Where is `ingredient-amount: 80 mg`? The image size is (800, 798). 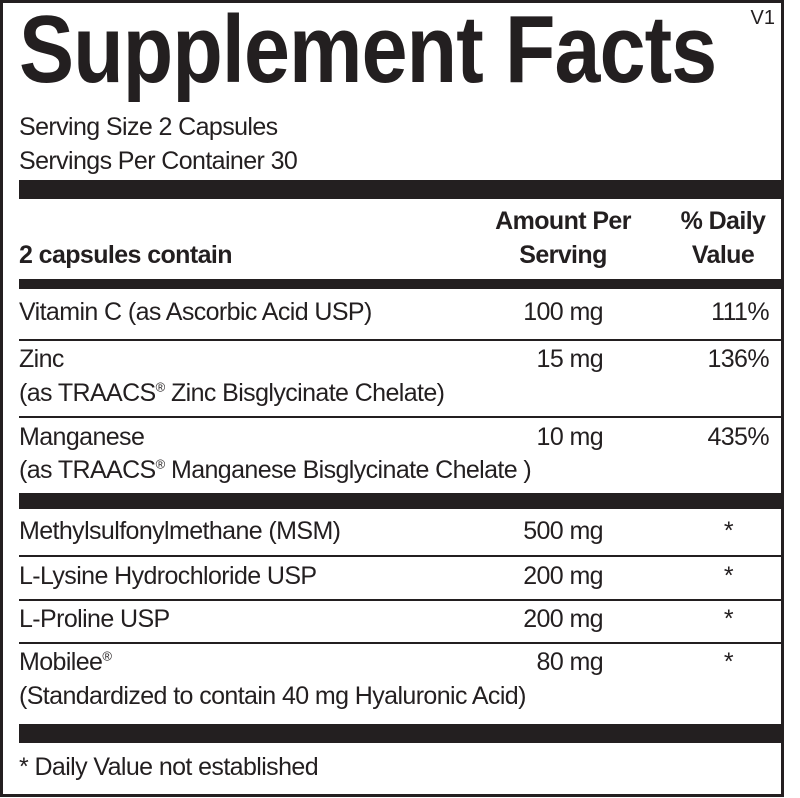 ingredient-amount: 80 mg is located at coordinates (570, 662).